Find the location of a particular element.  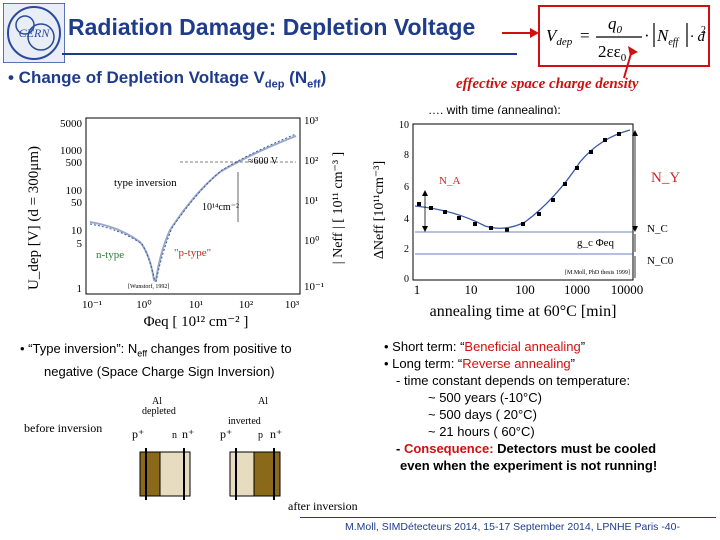

ry-tick: 10⁻¹ is located at coordinates (314, 287).